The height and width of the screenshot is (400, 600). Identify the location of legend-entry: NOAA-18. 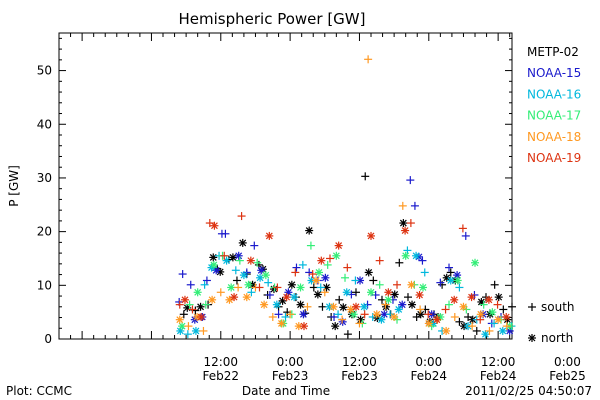
(554, 137).